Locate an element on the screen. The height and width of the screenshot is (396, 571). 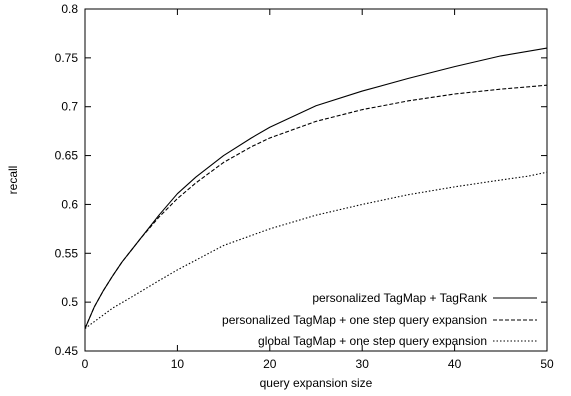
x-tick-label: 40 is located at coordinates (455, 364).